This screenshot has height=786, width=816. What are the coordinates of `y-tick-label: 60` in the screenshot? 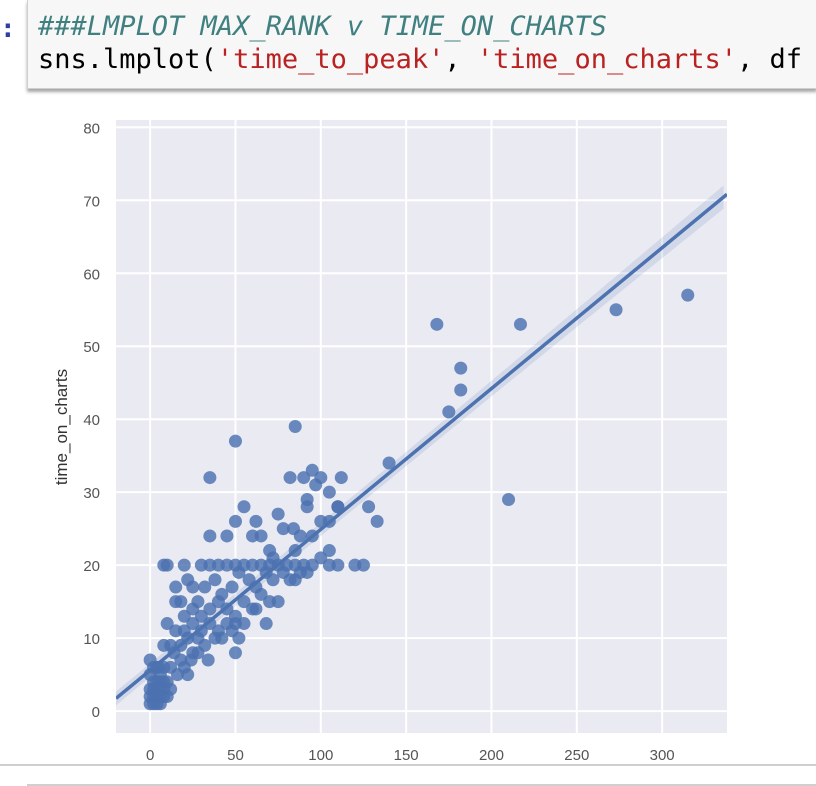 It's located at (91, 274).